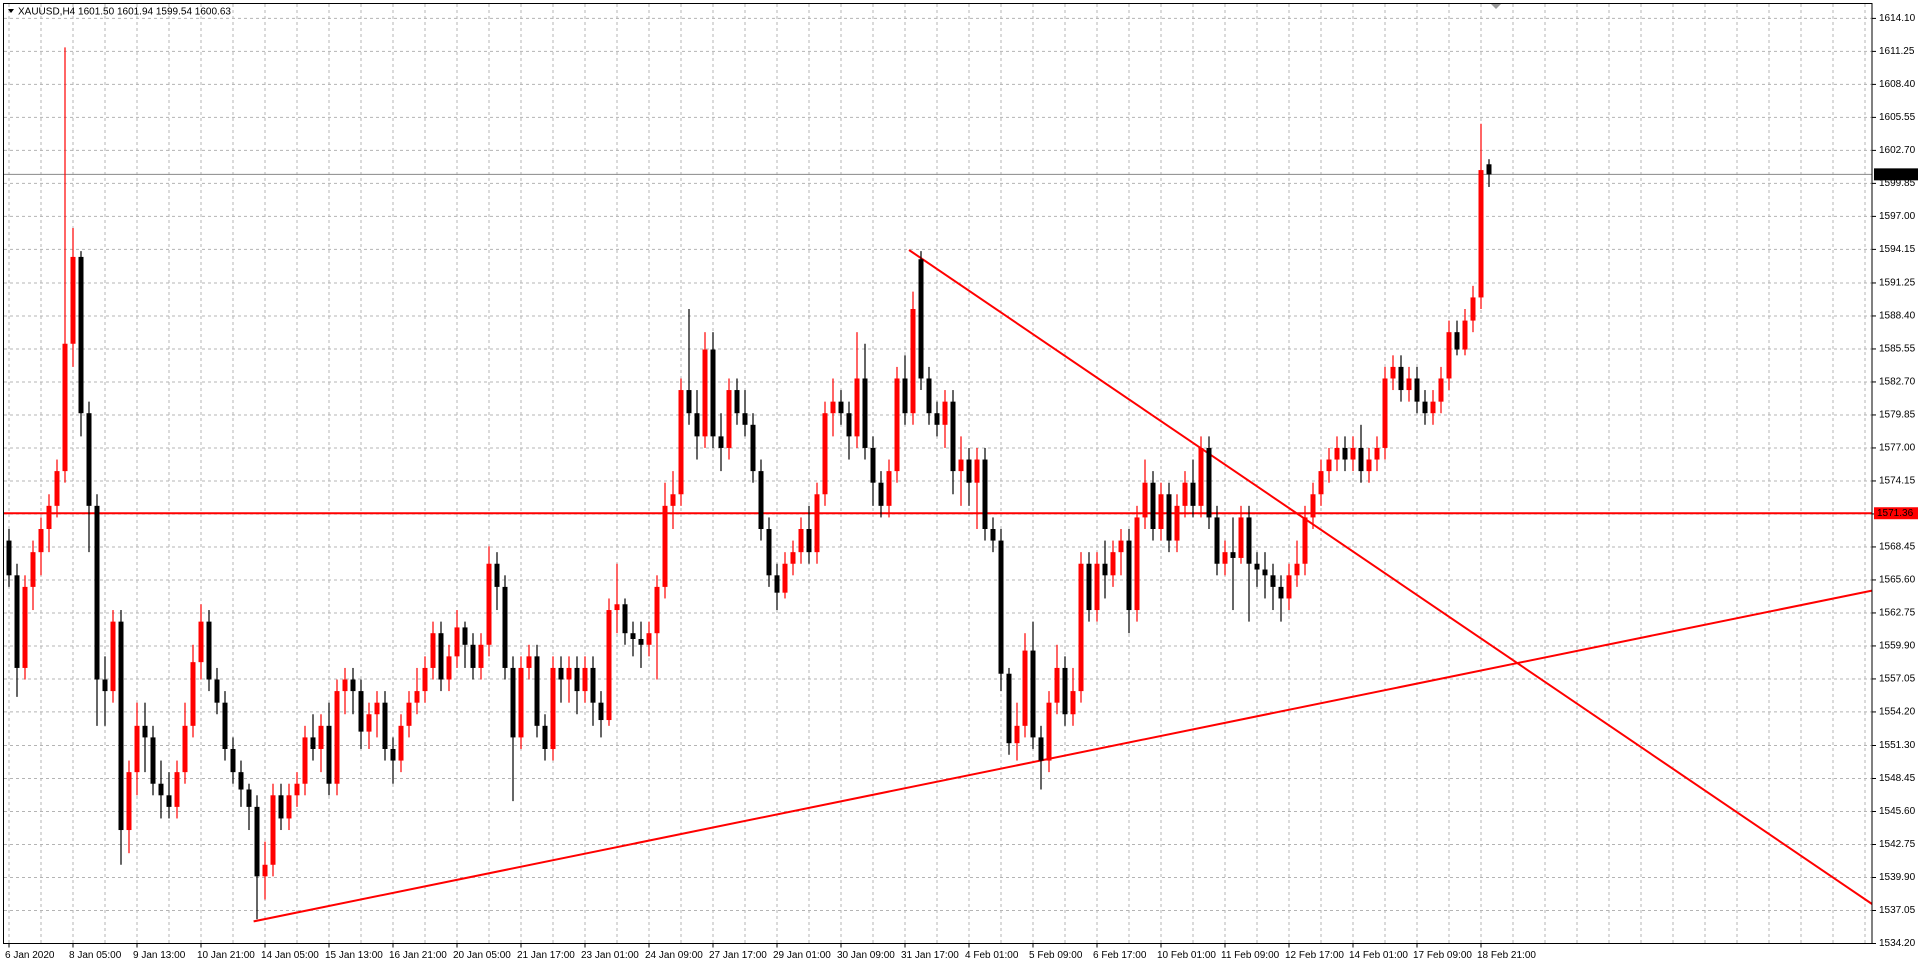 This screenshot has width=1920, height=968. I want to click on x-tick-label: 8 Jan 05:00, so click(95, 955).